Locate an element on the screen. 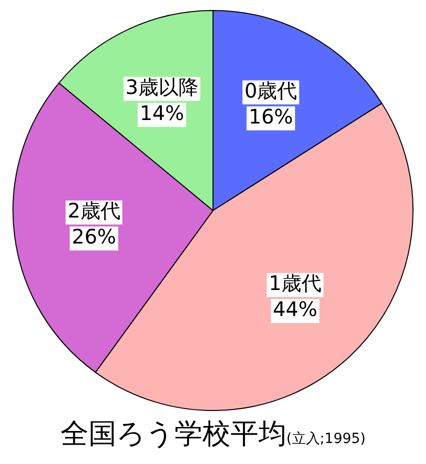  data-label: 16% is located at coordinates (271, 116).